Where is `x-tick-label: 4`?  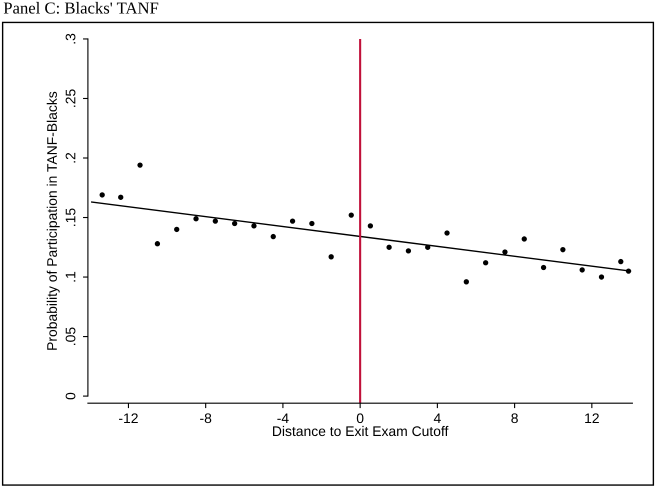
x-tick-label: 4 is located at coordinates (437, 418).